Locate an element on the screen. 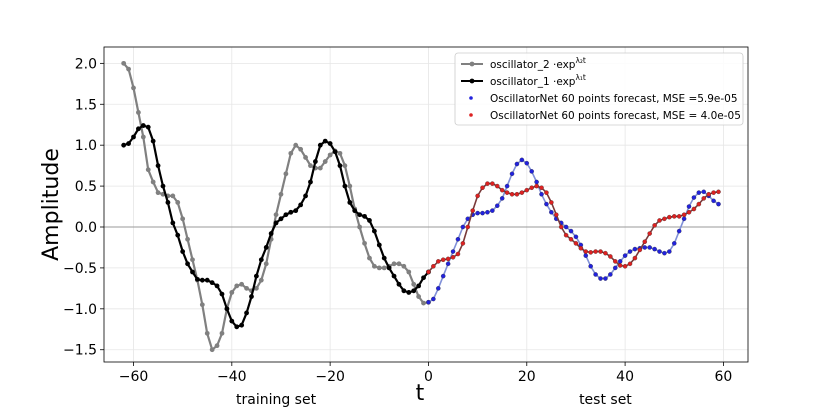 This screenshot has width=830, height=415. x-tick-label: −40 is located at coordinates (232, 377).